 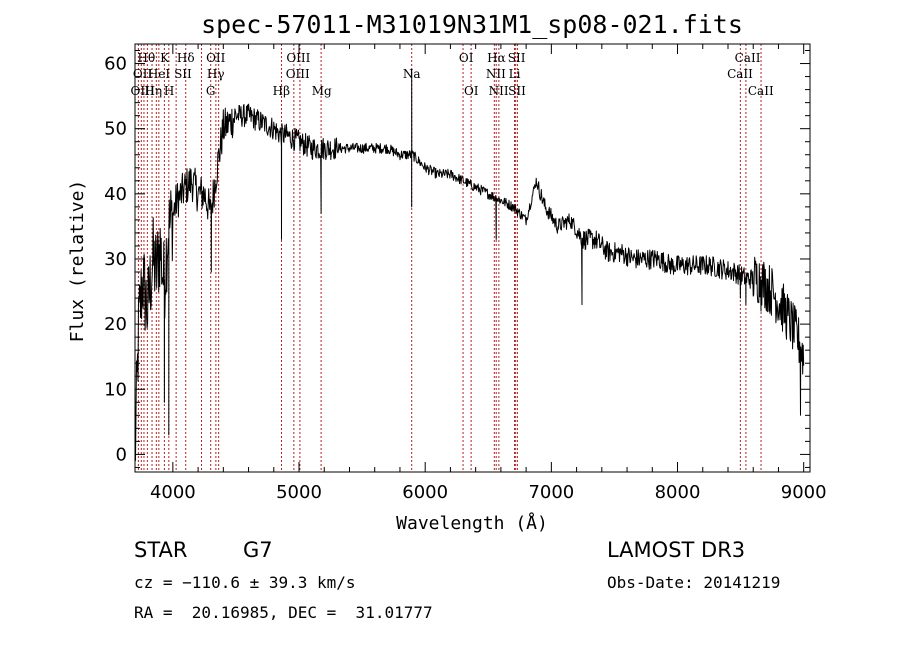 I want to click on line-id-label: H, so click(x=169, y=91).